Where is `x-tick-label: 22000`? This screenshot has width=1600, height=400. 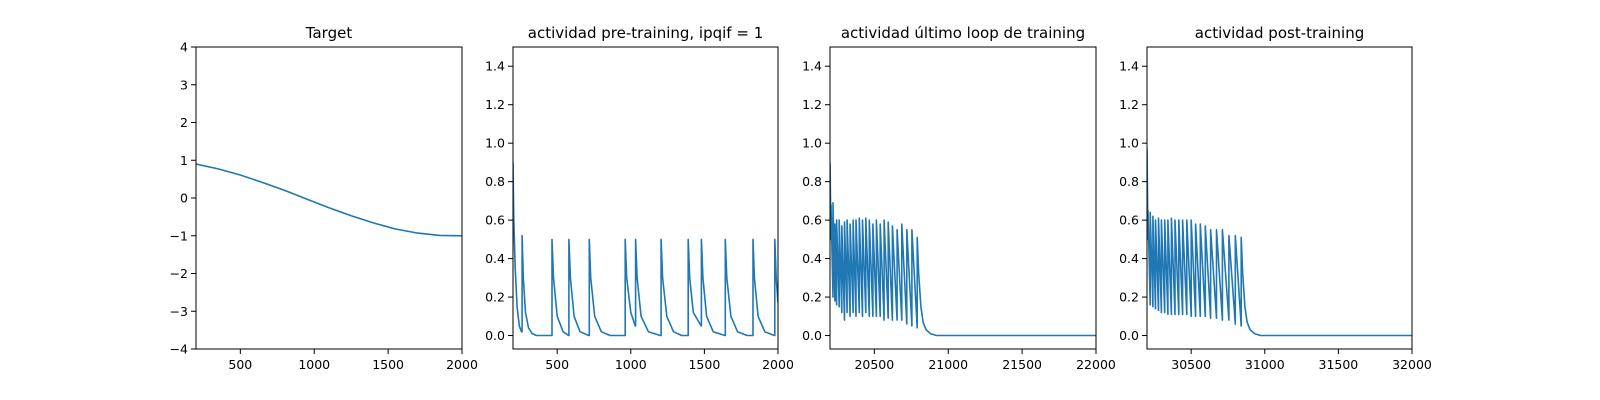 x-tick-label: 22000 is located at coordinates (1096, 364).